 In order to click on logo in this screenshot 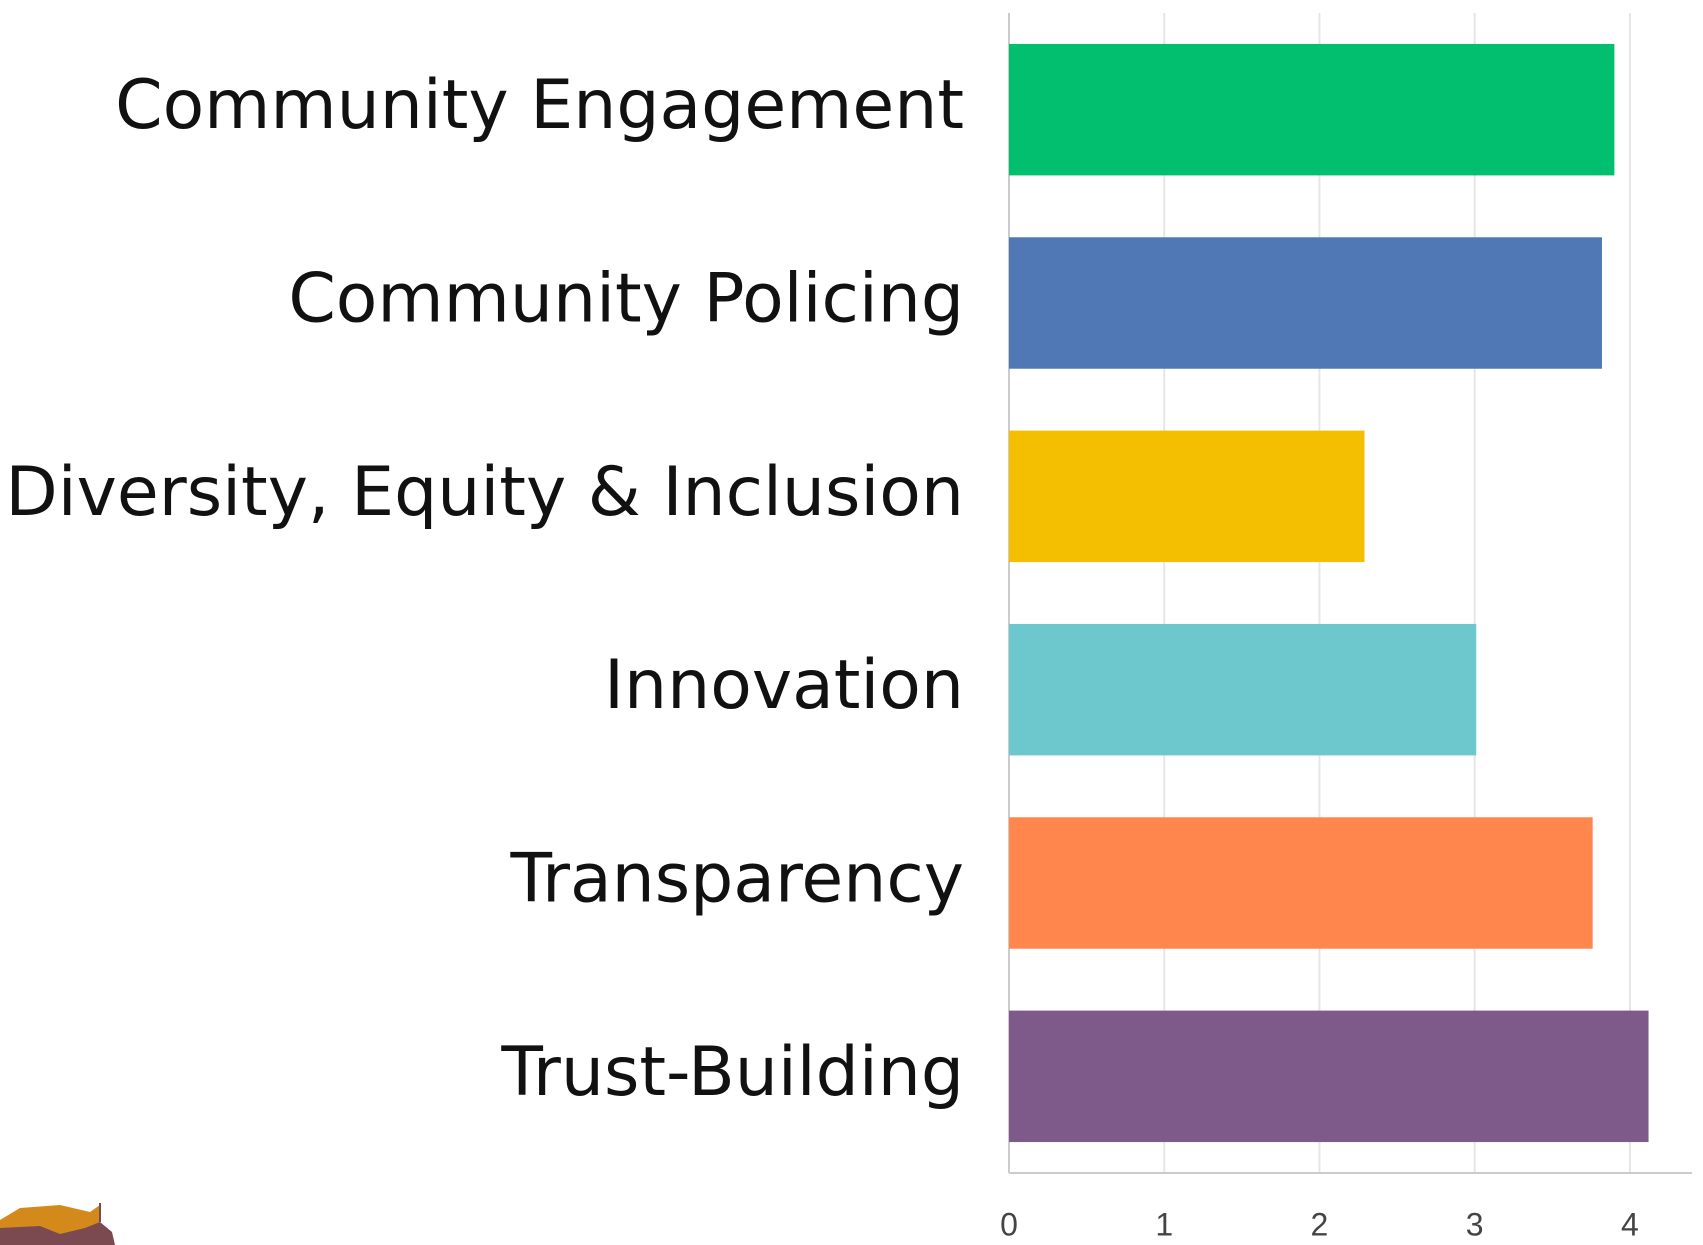, I will do `click(57, 1224)`.